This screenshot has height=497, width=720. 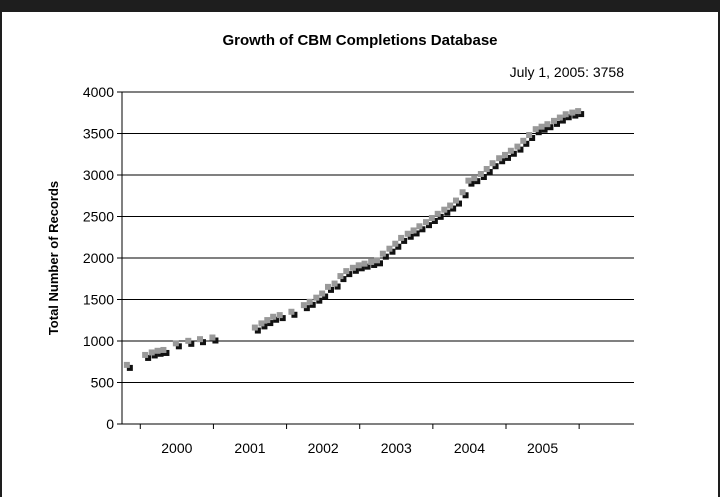 I want to click on y-tick-label: 4000, so click(x=98, y=92).